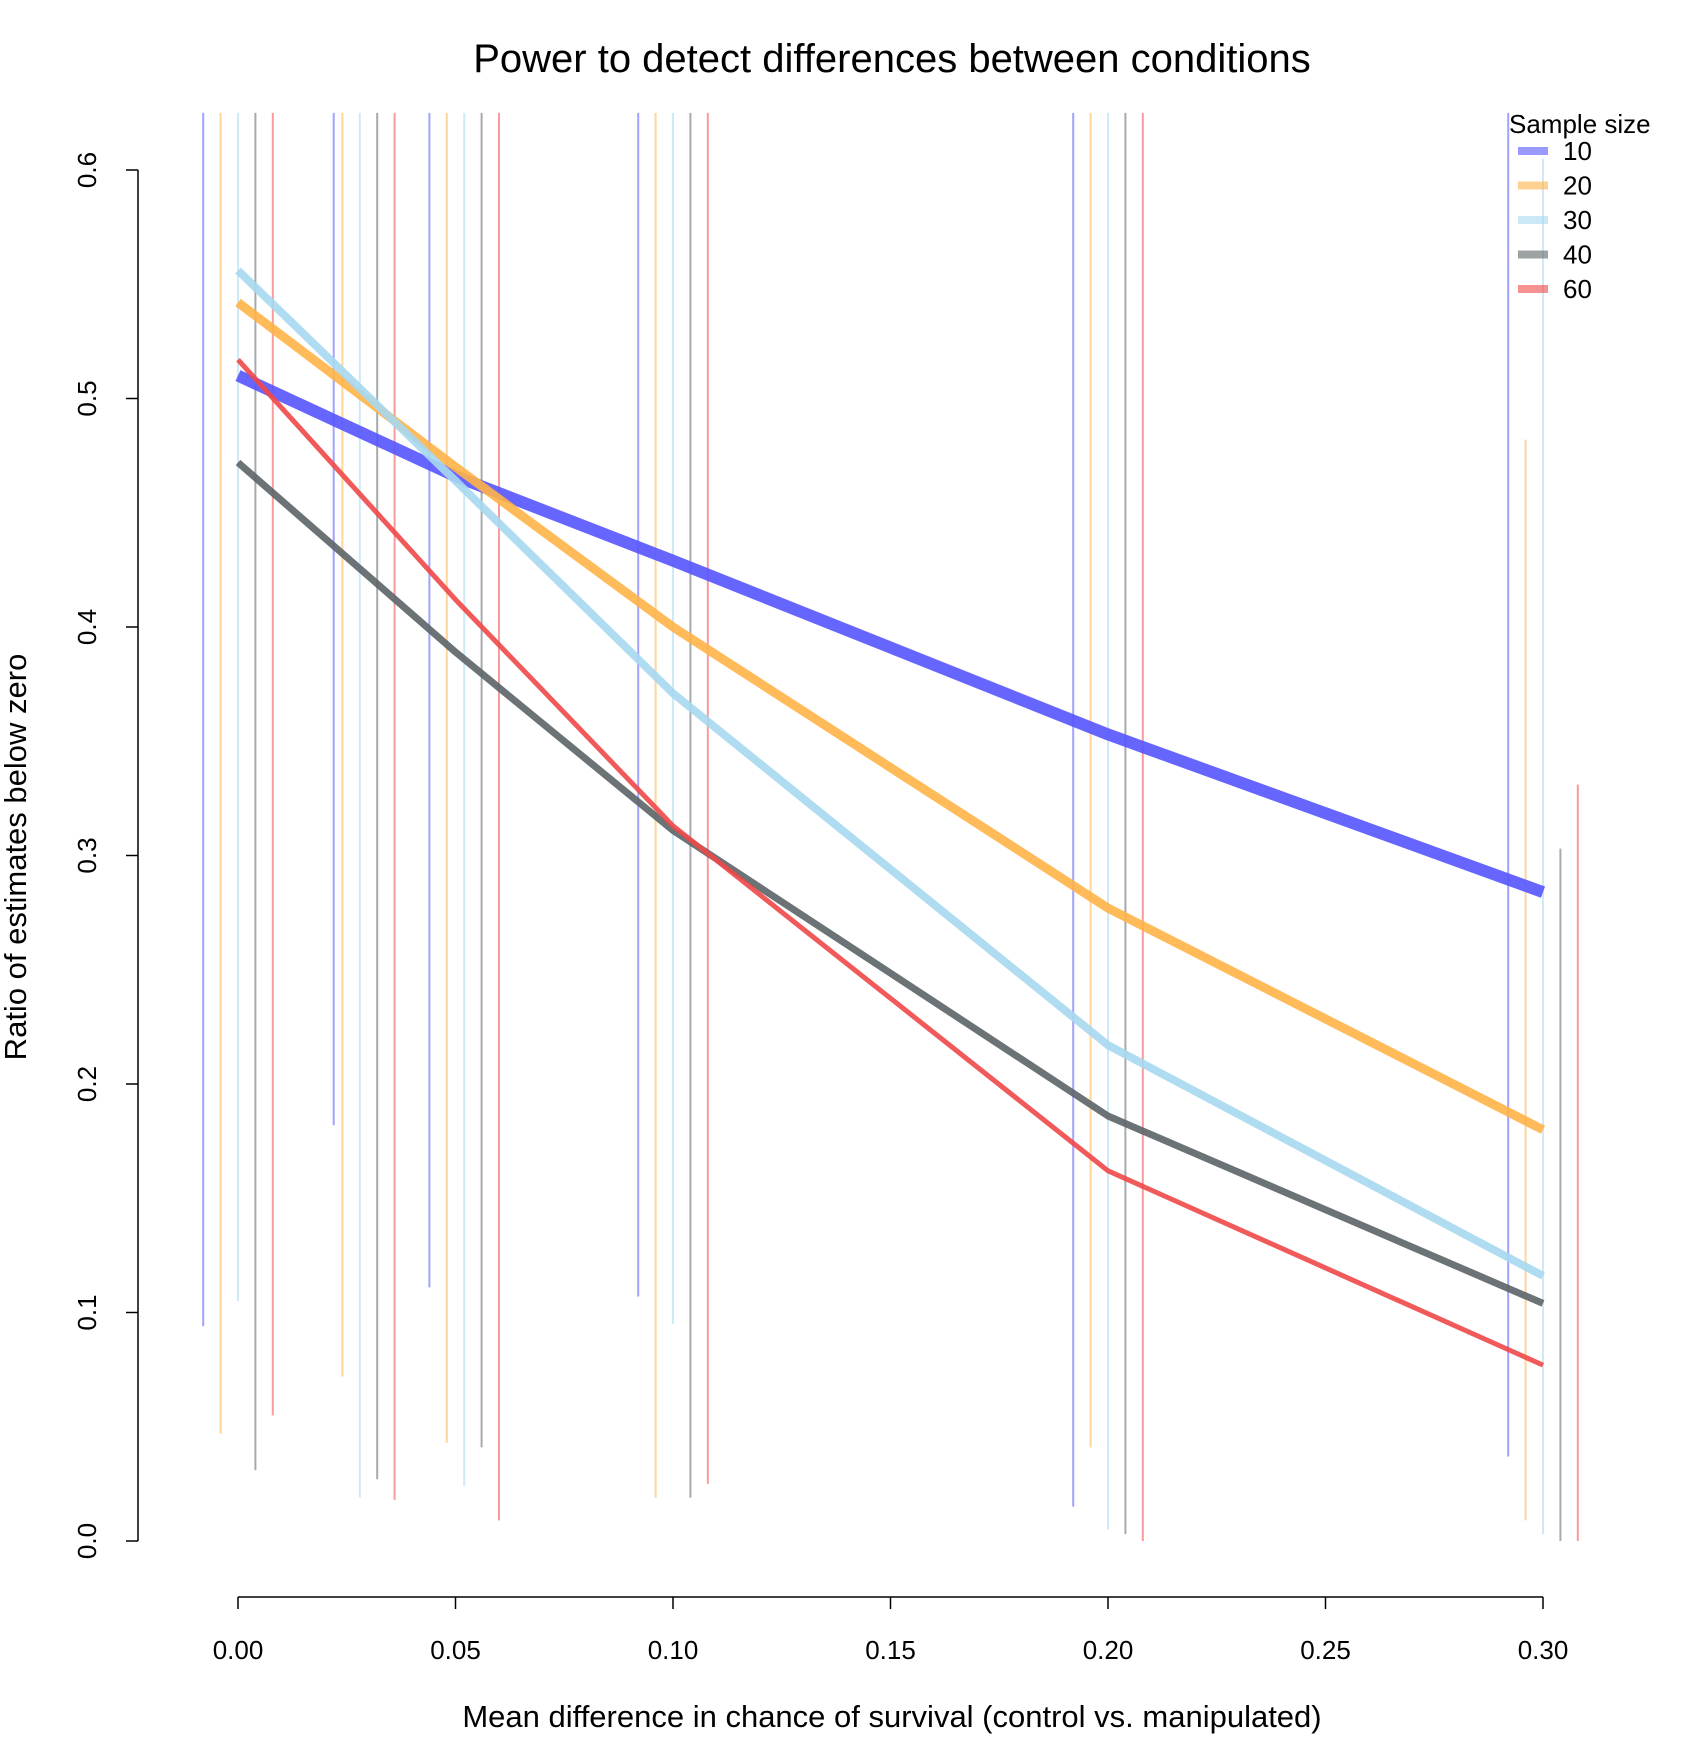 The height and width of the screenshot is (1752, 1682). I want to click on y-tick-label-6: 0.6, so click(87, 170).